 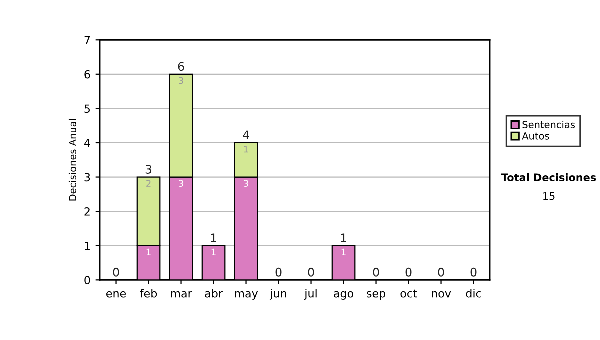 What do you see at coordinates (87, 212) in the screenshot?
I see `y-tick-label: 2` at bounding box center [87, 212].